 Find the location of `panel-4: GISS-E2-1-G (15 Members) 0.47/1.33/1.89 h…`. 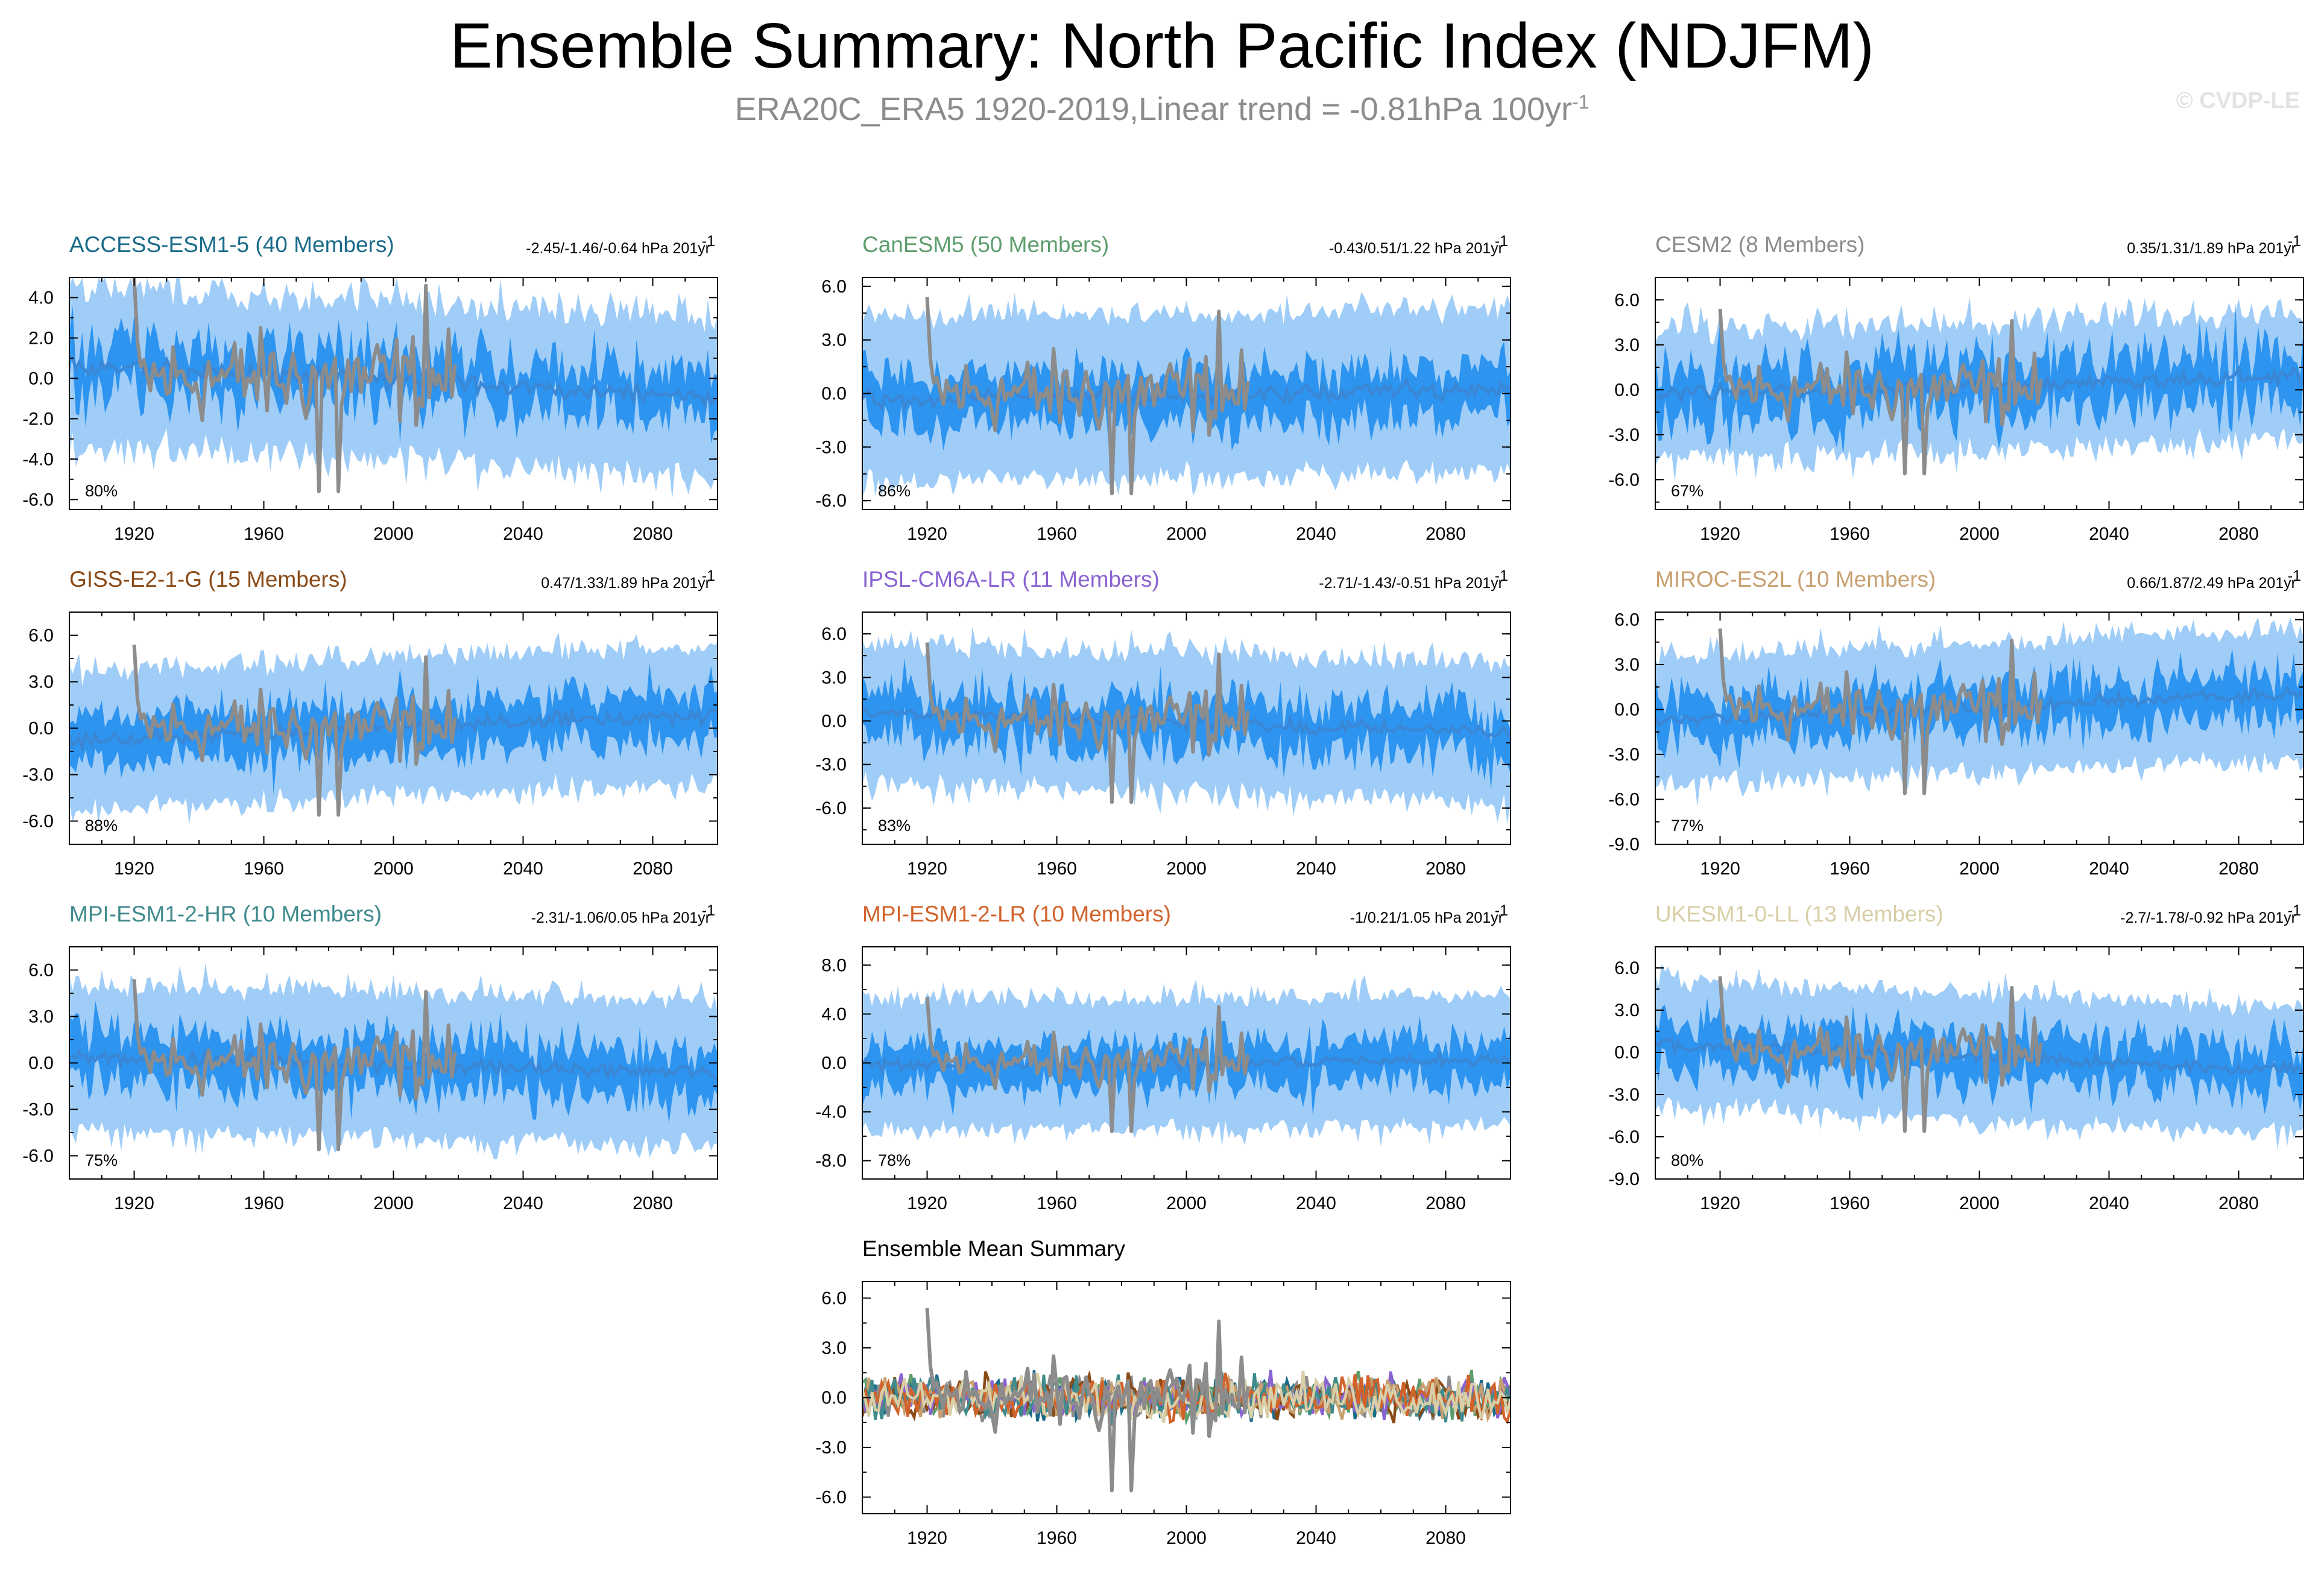

panel-4: GISS-E2-1-G (15 Members) 0.47/1.33/1.89 h… is located at coordinates (370, 723).